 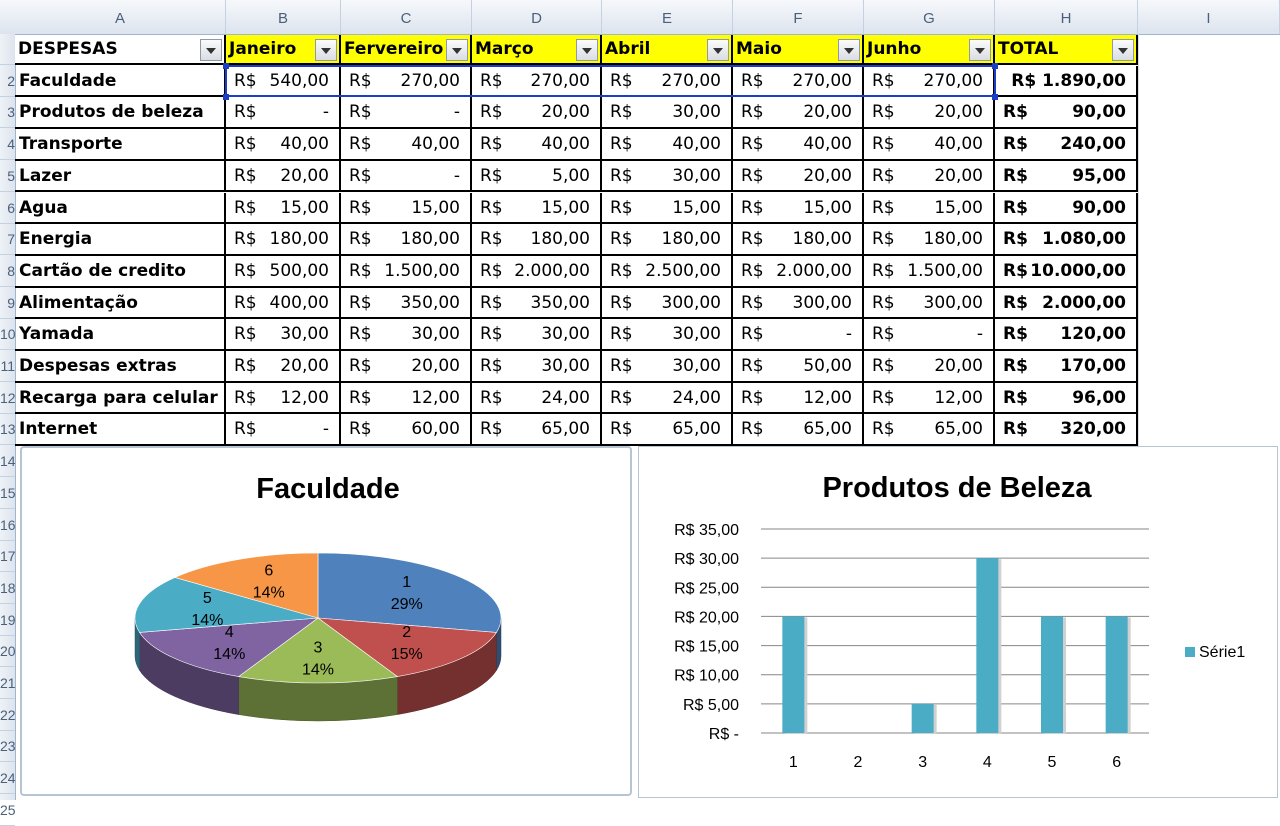 What do you see at coordinates (120, 113) in the screenshot?
I see `category-cell: Produtos de beleza` at bounding box center [120, 113].